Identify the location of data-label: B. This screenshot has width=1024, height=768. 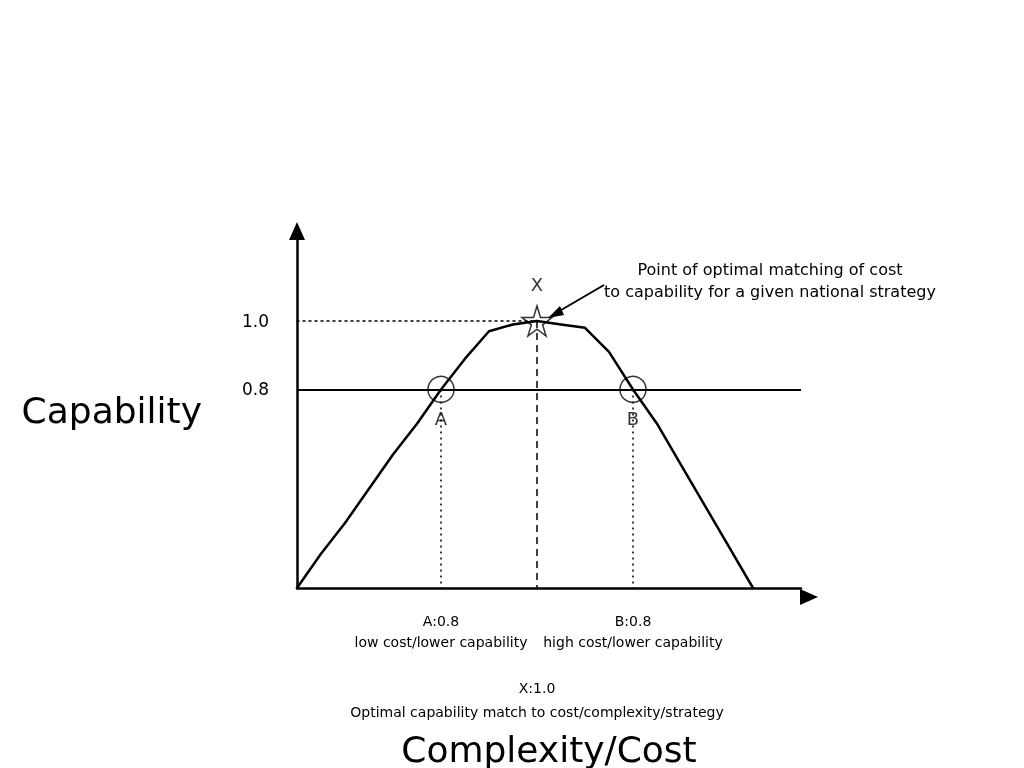
(633, 418).